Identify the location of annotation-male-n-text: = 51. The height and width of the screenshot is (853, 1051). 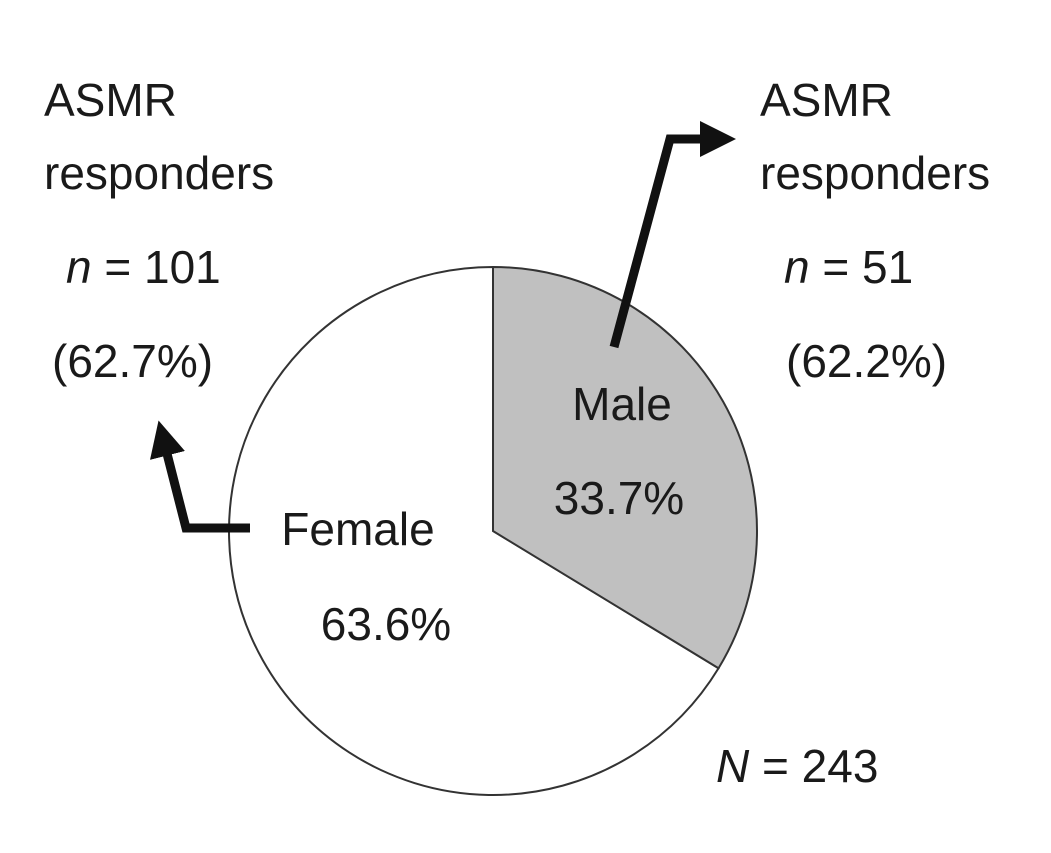
(862, 267).